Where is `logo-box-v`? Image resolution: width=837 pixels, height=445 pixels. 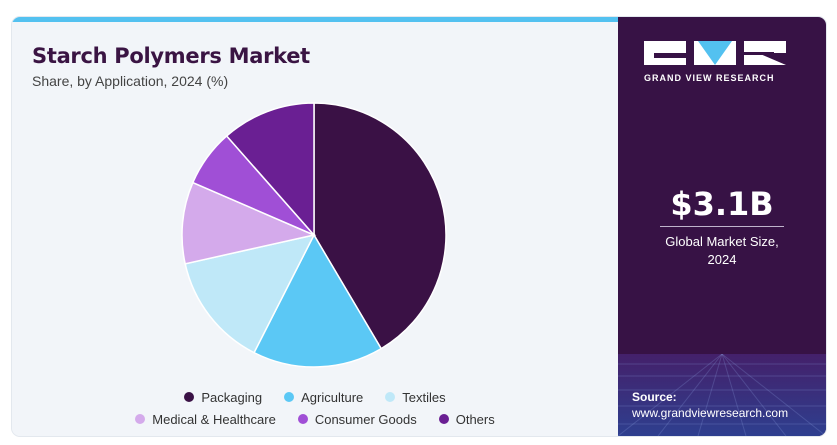 logo-box-v is located at coordinates (715, 53).